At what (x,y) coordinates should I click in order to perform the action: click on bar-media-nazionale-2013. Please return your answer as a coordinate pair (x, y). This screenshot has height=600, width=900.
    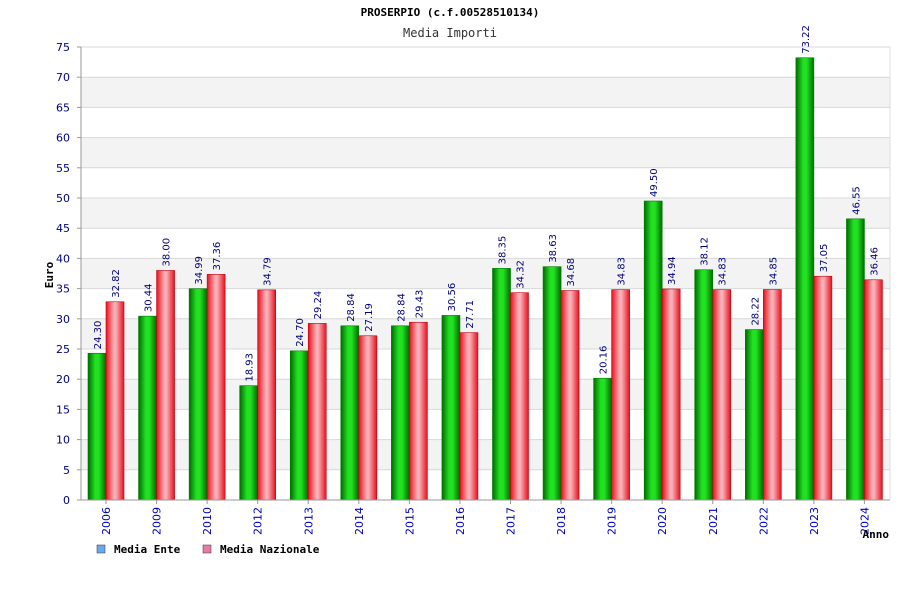
    Looking at the image, I should click on (317, 412).